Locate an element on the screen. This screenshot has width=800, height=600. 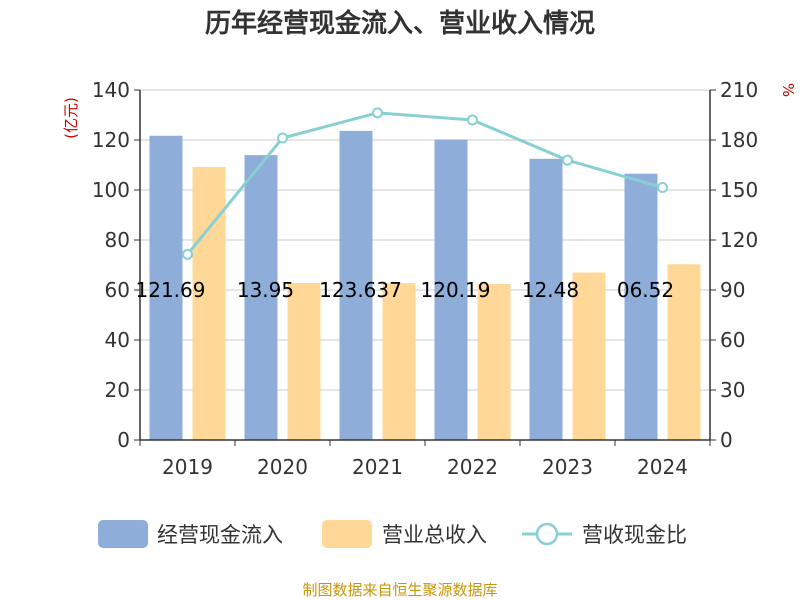
bar-value-label: 123.637 is located at coordinates (360, 290).